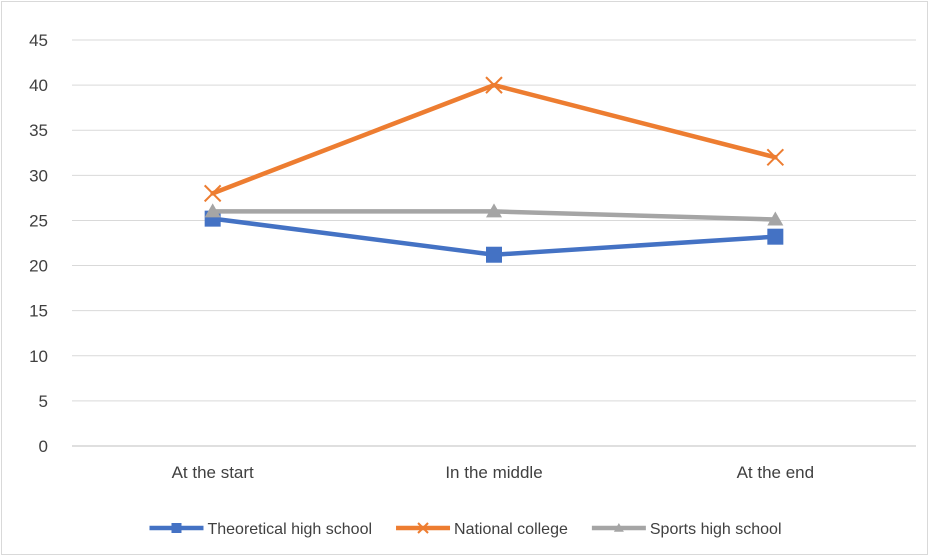 The height and width of the screenshot is (558, 931). I want to click on legend-label: Sports high school, so click(716, 529).